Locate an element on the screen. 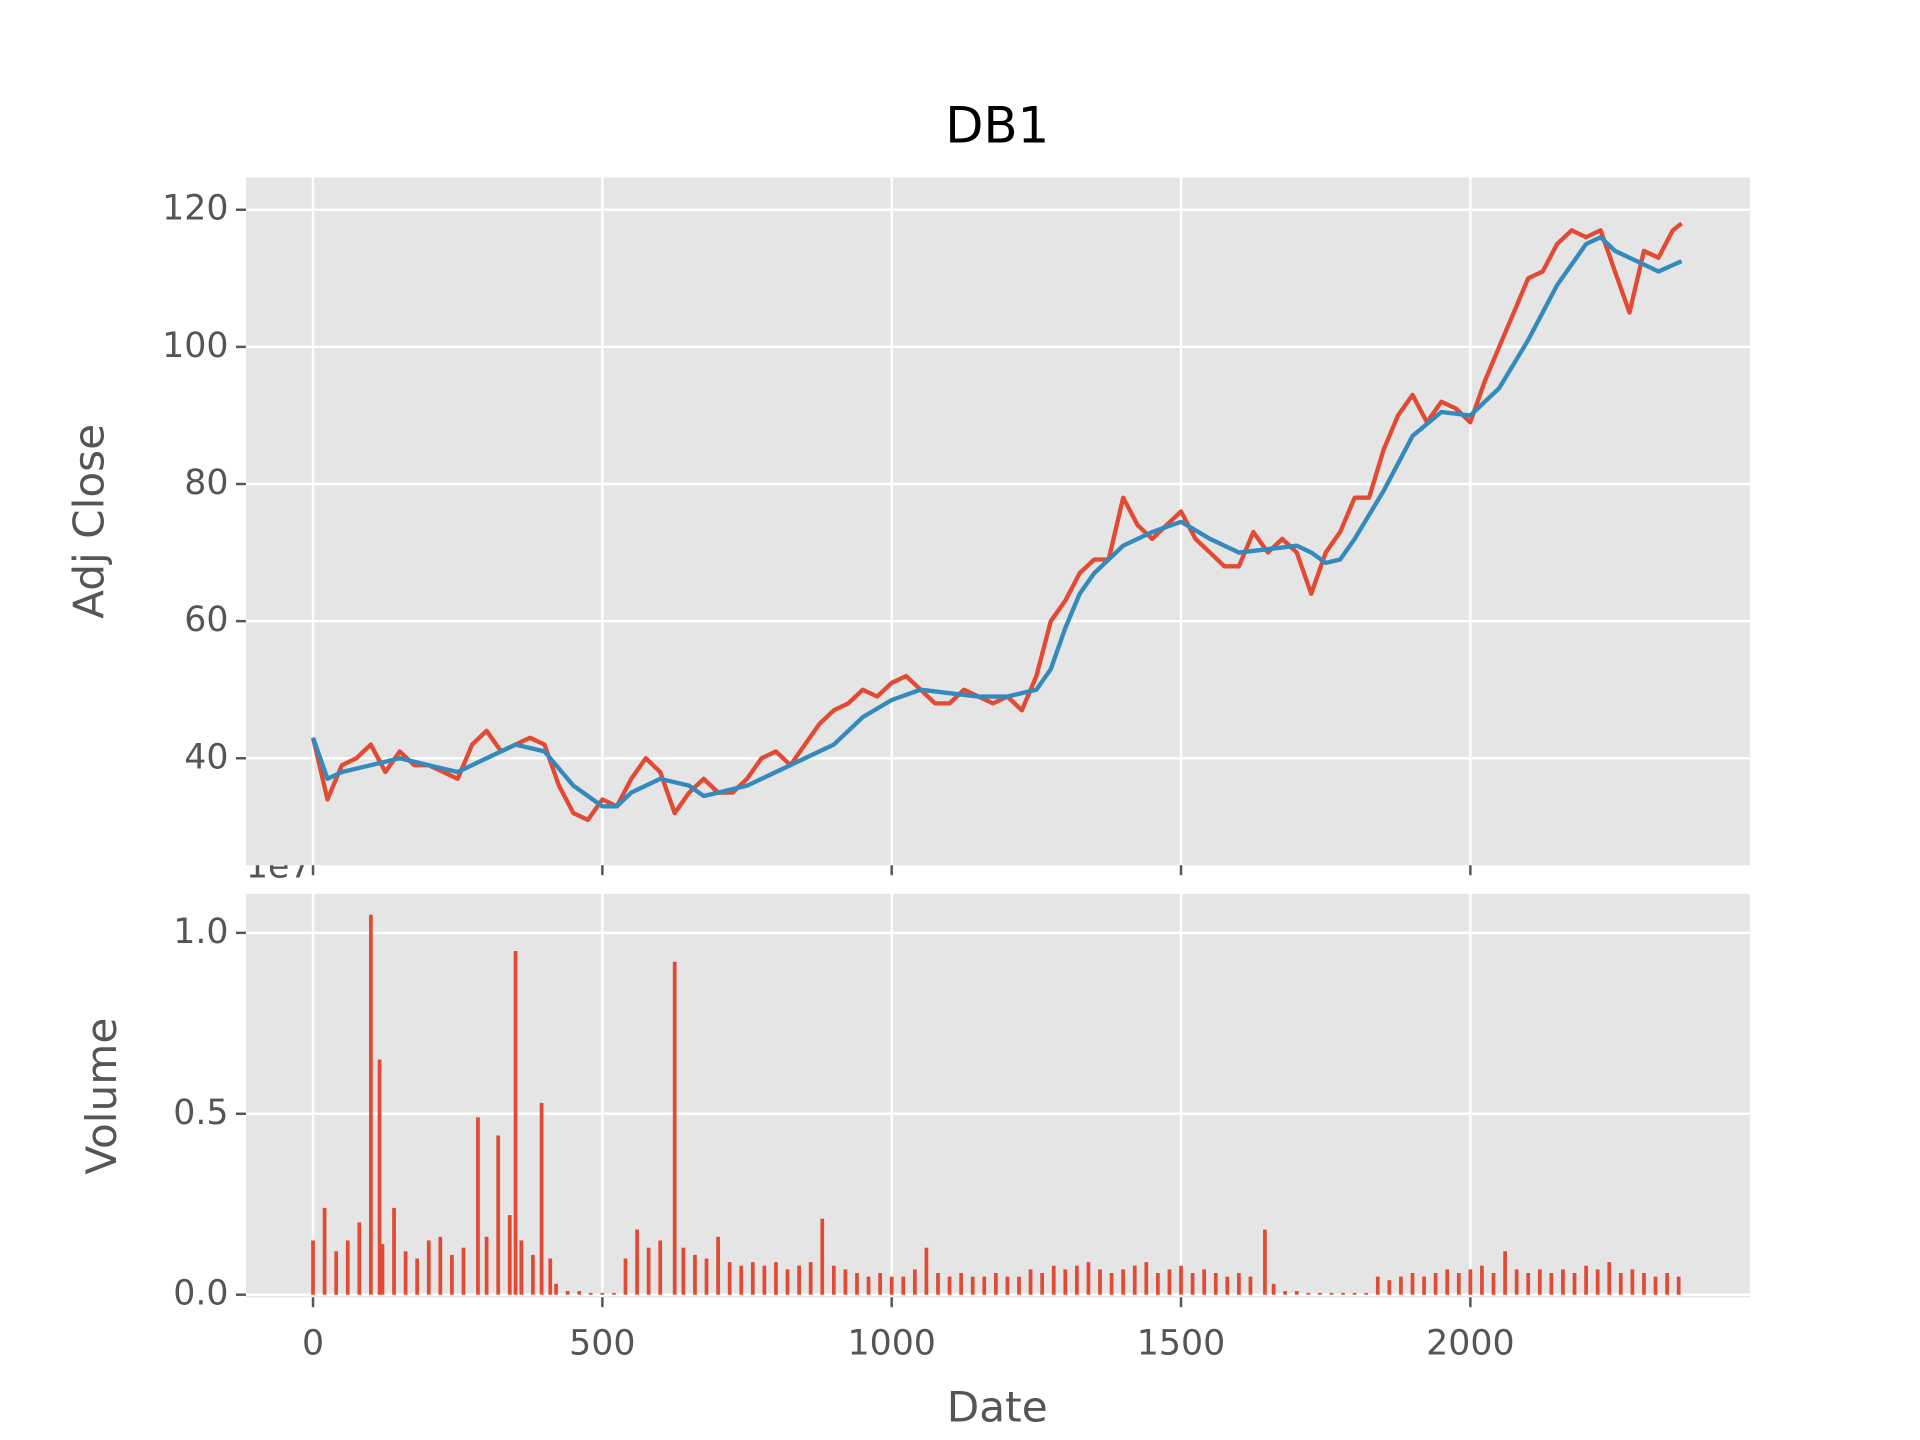 This screenshot has width=1920, height=1440. y-tick-label: 60 is located at coordinates (206, 620).